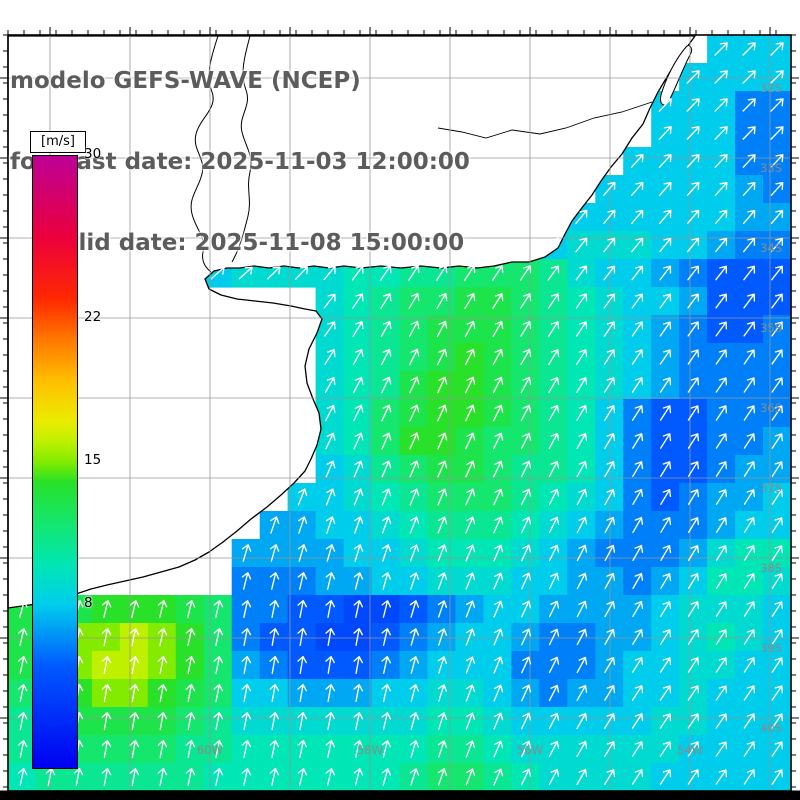 The image size is (800, 800). I want to click on lon-label: 54W, so click(690, 750).